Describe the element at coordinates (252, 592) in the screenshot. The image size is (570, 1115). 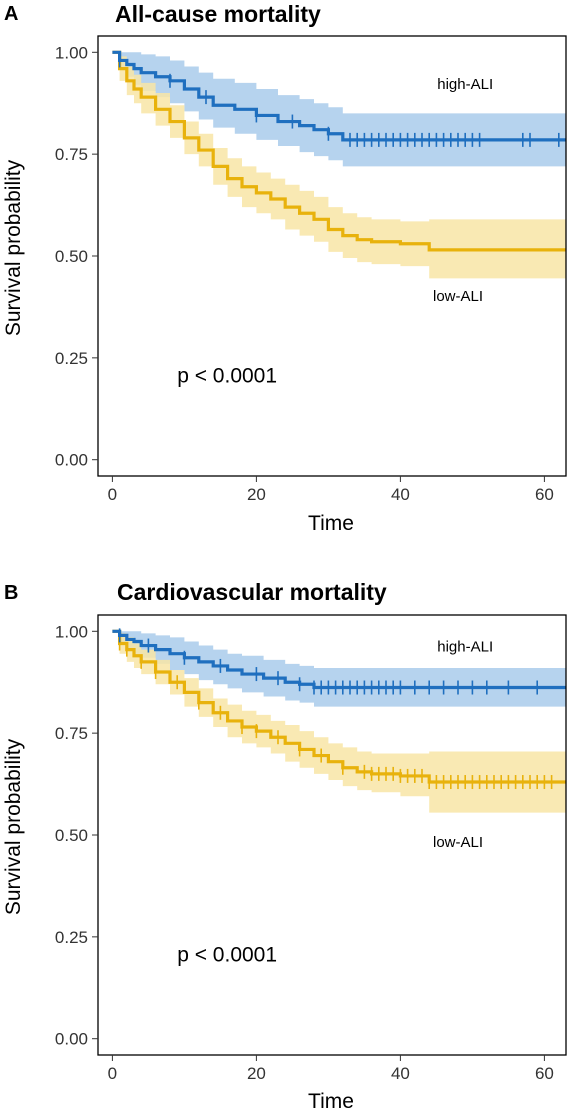
I see `panel-b-title: Cardiovascular mortality` at that location.